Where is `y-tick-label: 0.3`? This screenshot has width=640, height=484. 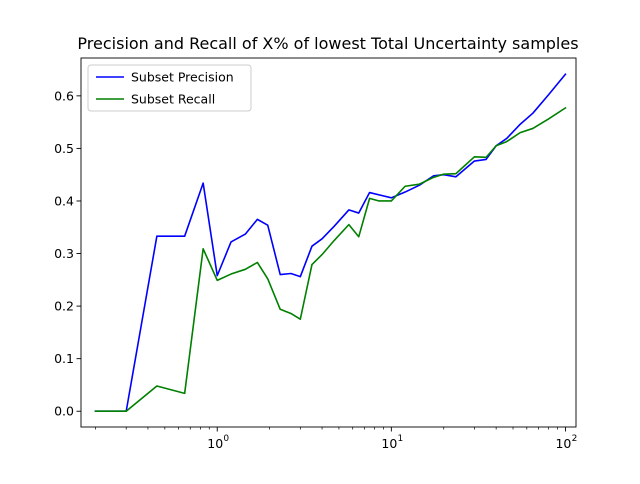 y-tick-label: 0.3 is located at coordinates (64, 253).